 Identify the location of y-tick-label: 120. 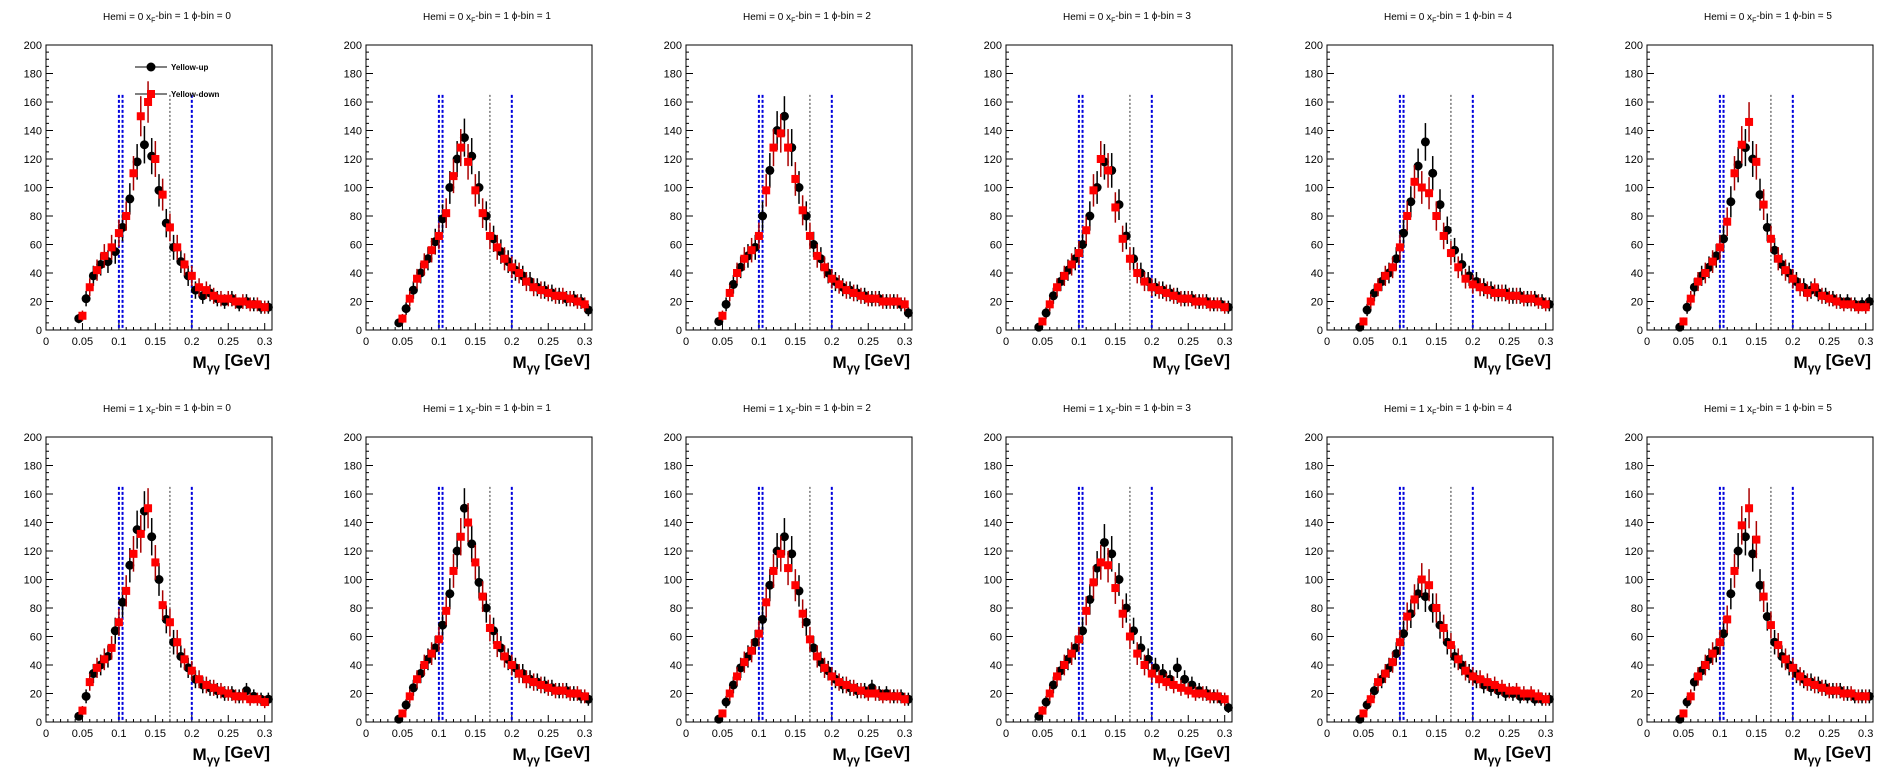
(993, 160).